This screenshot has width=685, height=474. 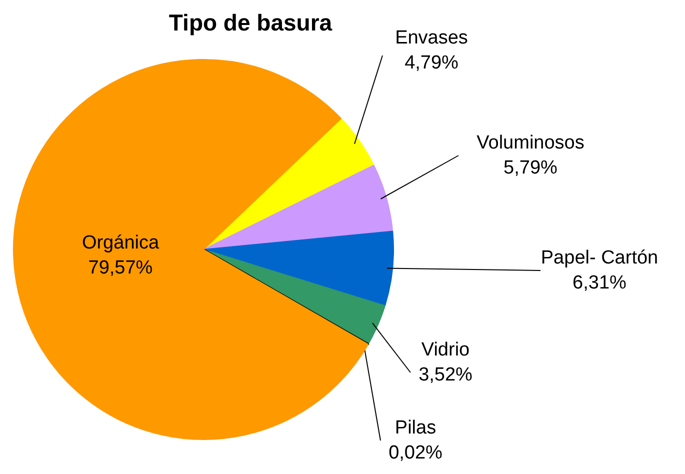 What do you see at coordinates (415, 427) in the screenshot?
I see `slice-label: Pilas` at bounding box center [415, 427].